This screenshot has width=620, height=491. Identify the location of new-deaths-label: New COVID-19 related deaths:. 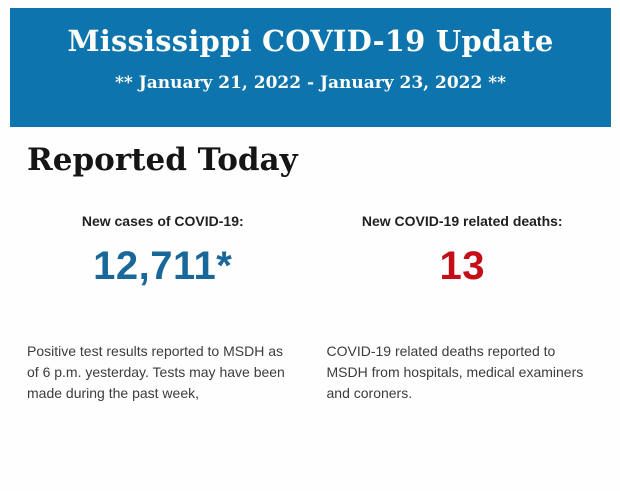
(462, 220).